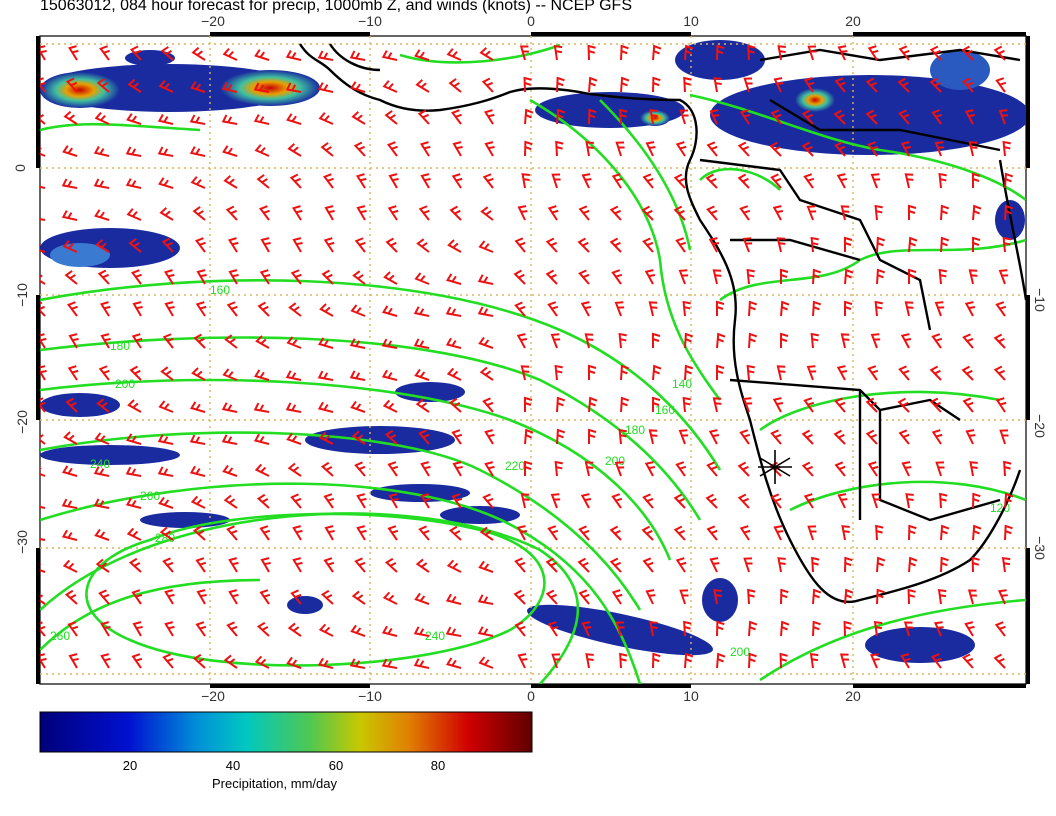  Describe the element at coordinates (213, 696) in the screenshot. I see `bottom-tick: −20` at that location.